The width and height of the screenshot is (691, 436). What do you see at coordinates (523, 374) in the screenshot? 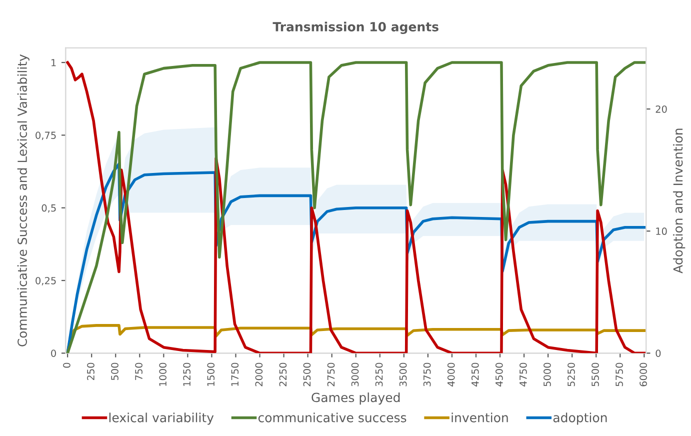
I see `x-tick-label: 4750` at bounding box center [523, 374].